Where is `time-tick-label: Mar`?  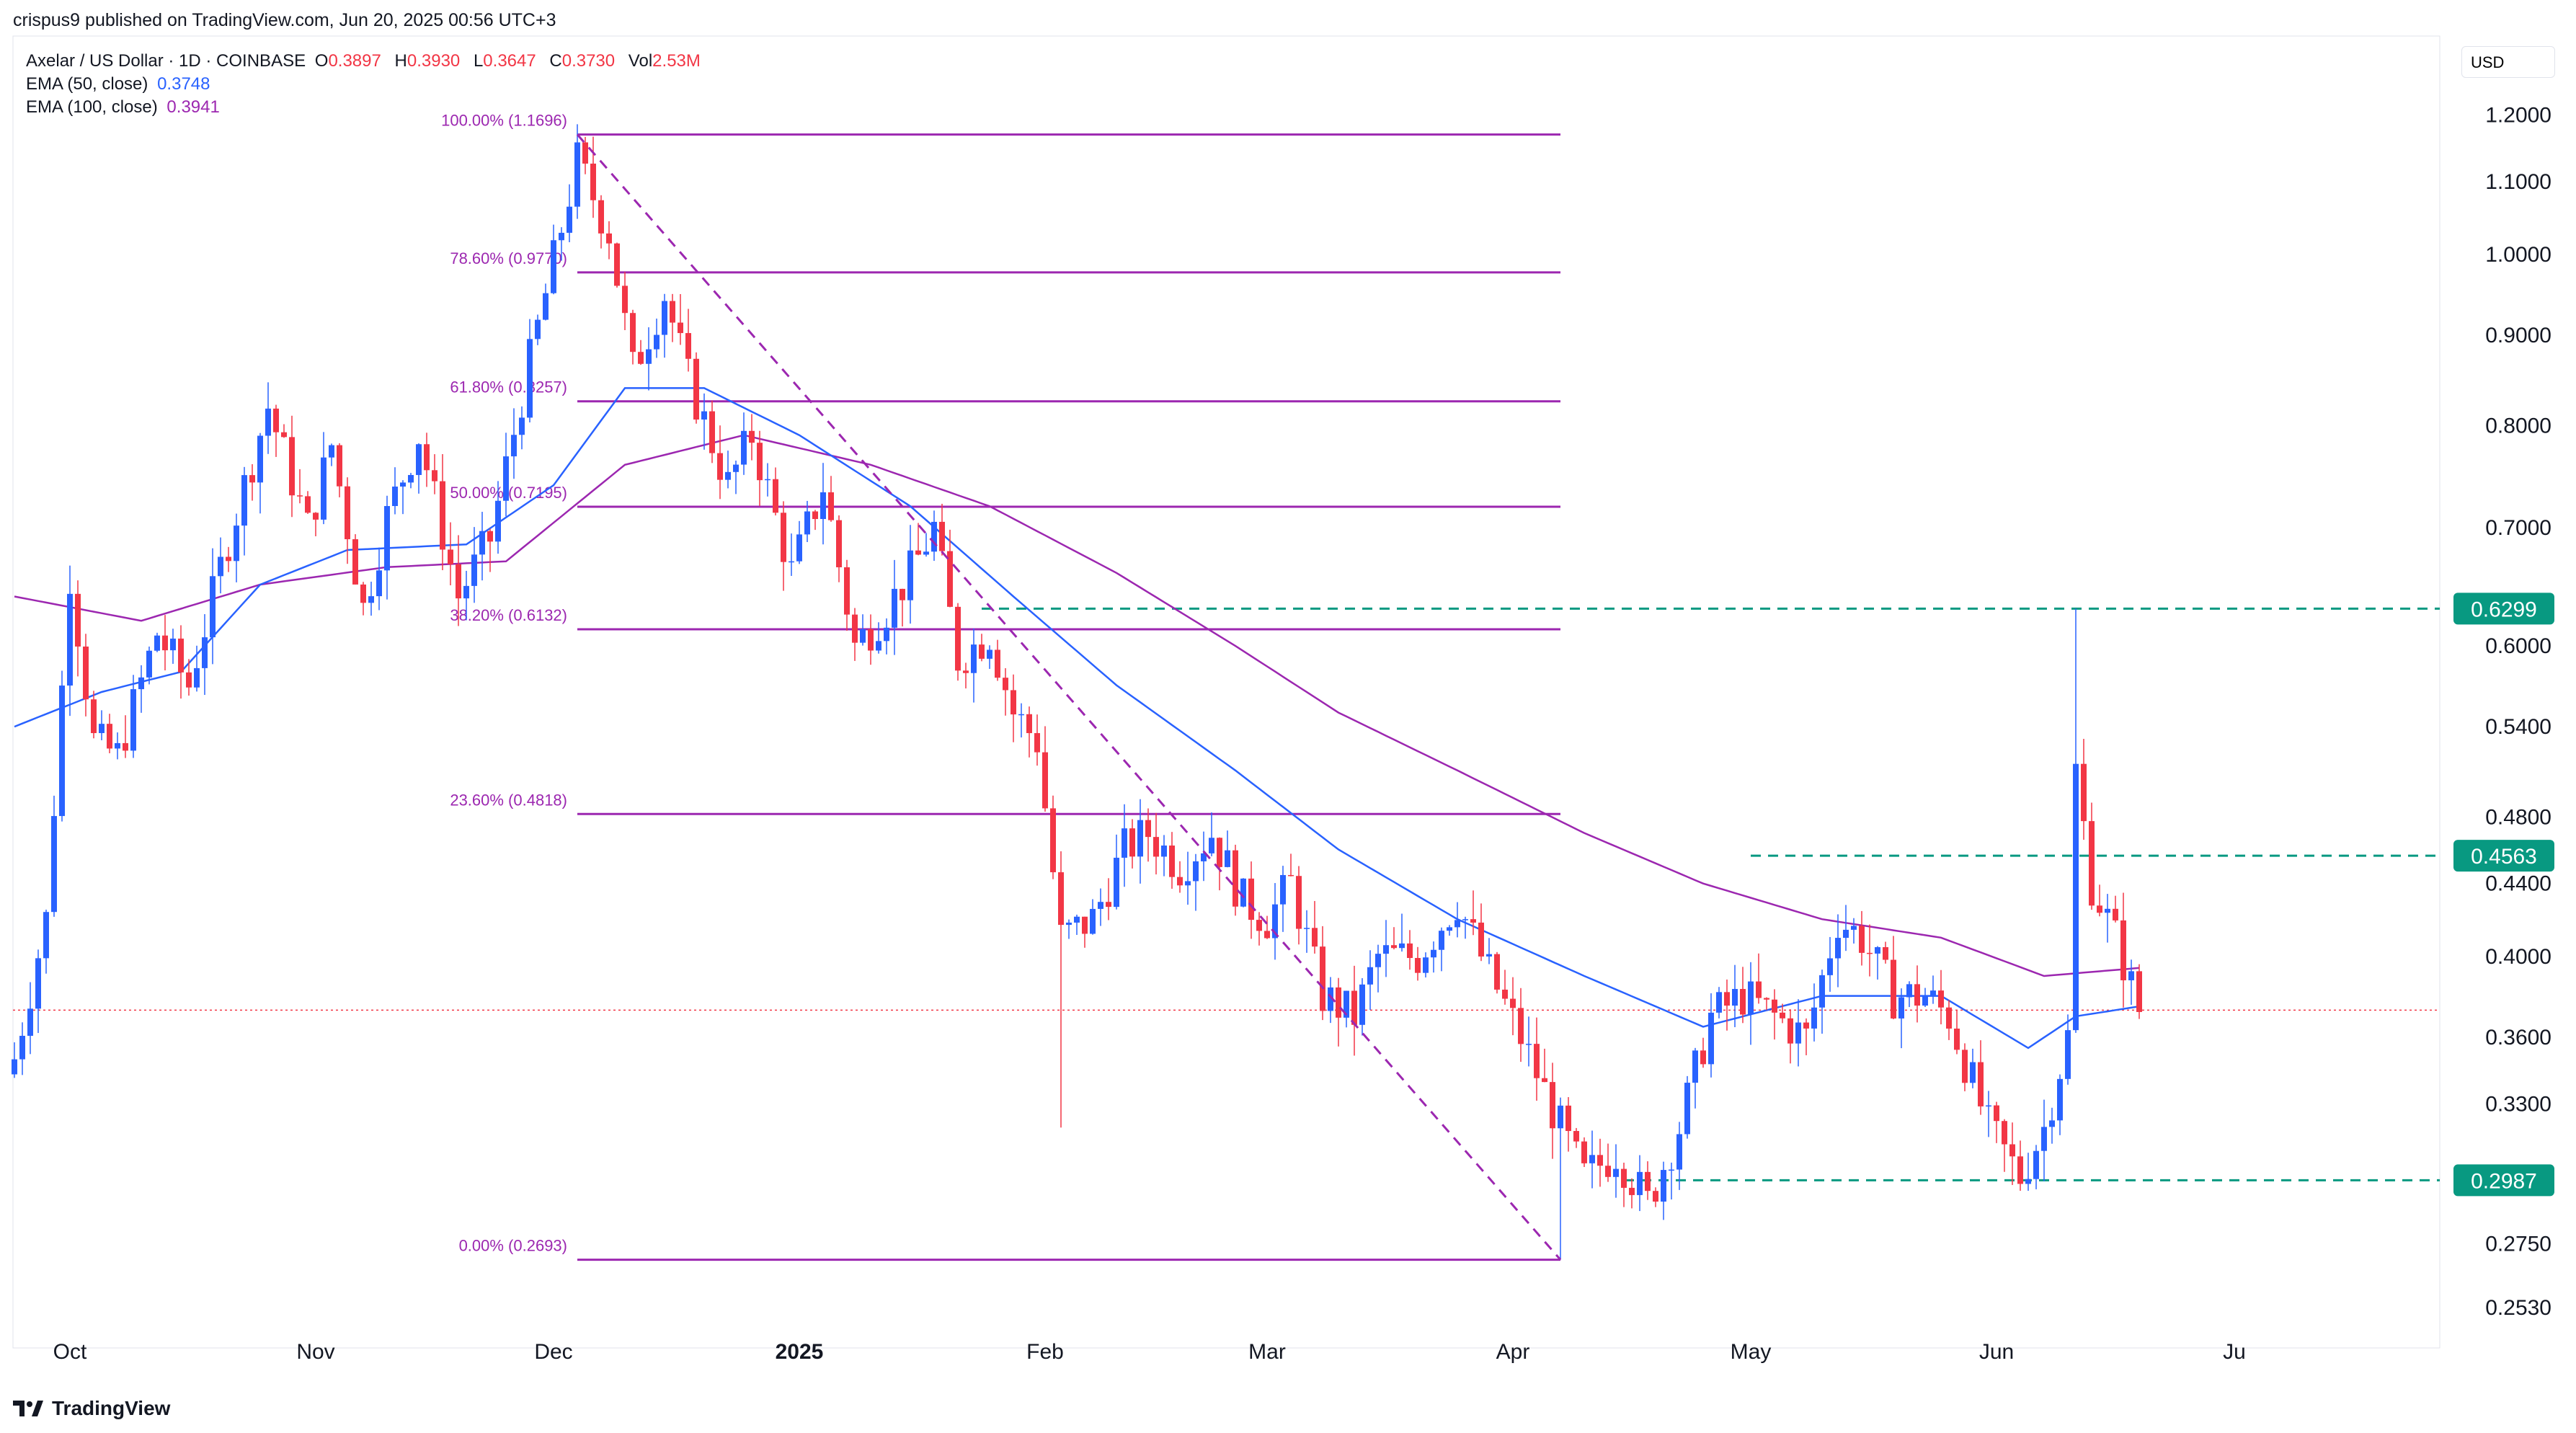
time-tick-label: Mar is located at coordinates (1267, 1352).